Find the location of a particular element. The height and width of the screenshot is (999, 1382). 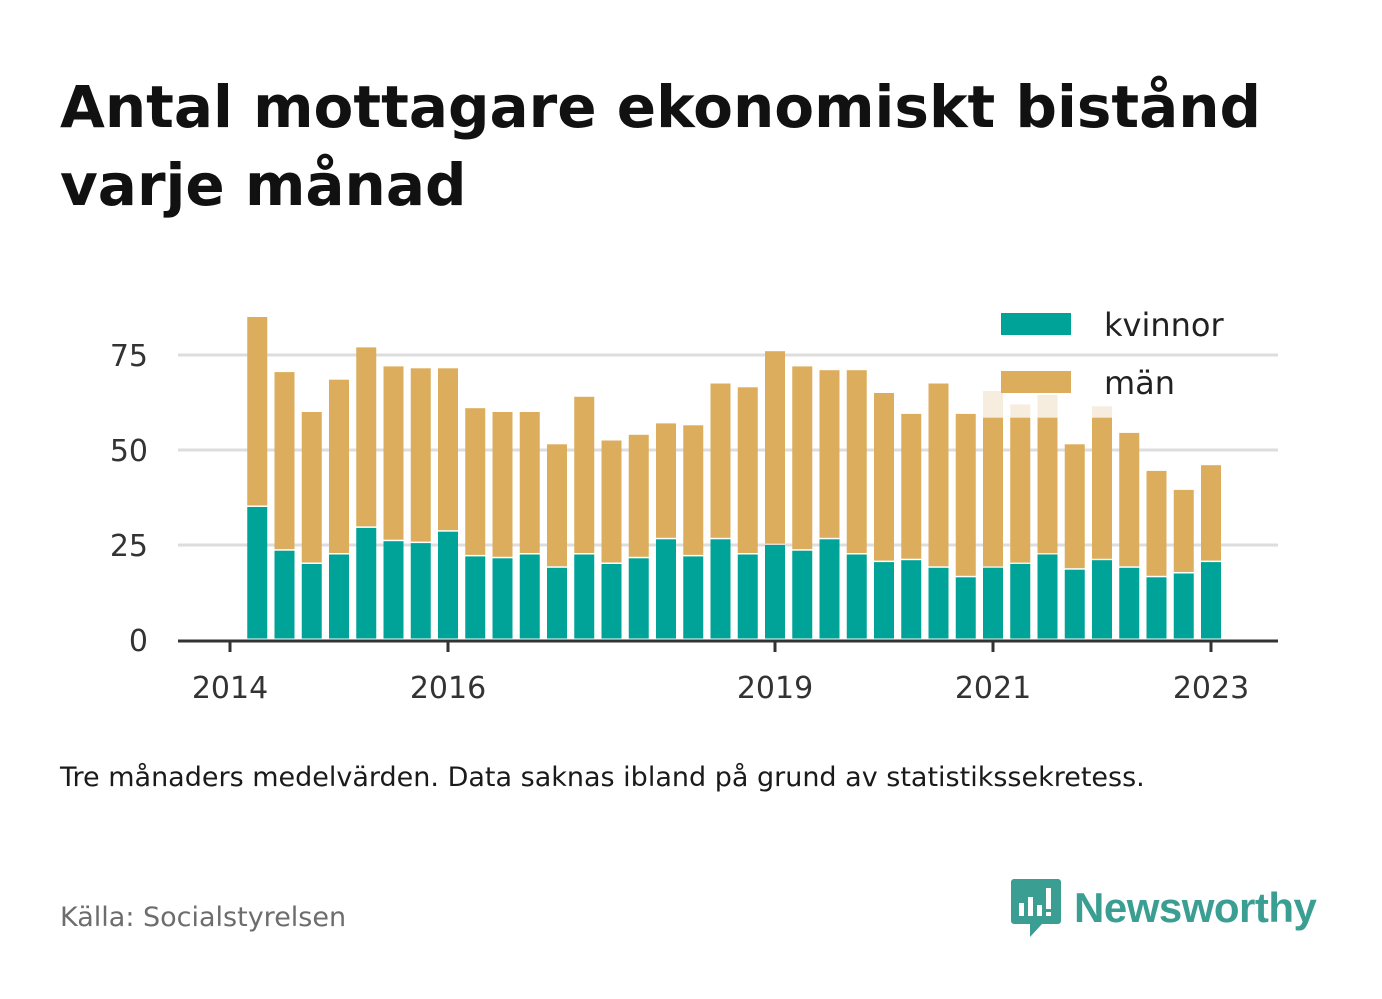

brand-name: Newsworthy is located at coordinates (1195, 907).